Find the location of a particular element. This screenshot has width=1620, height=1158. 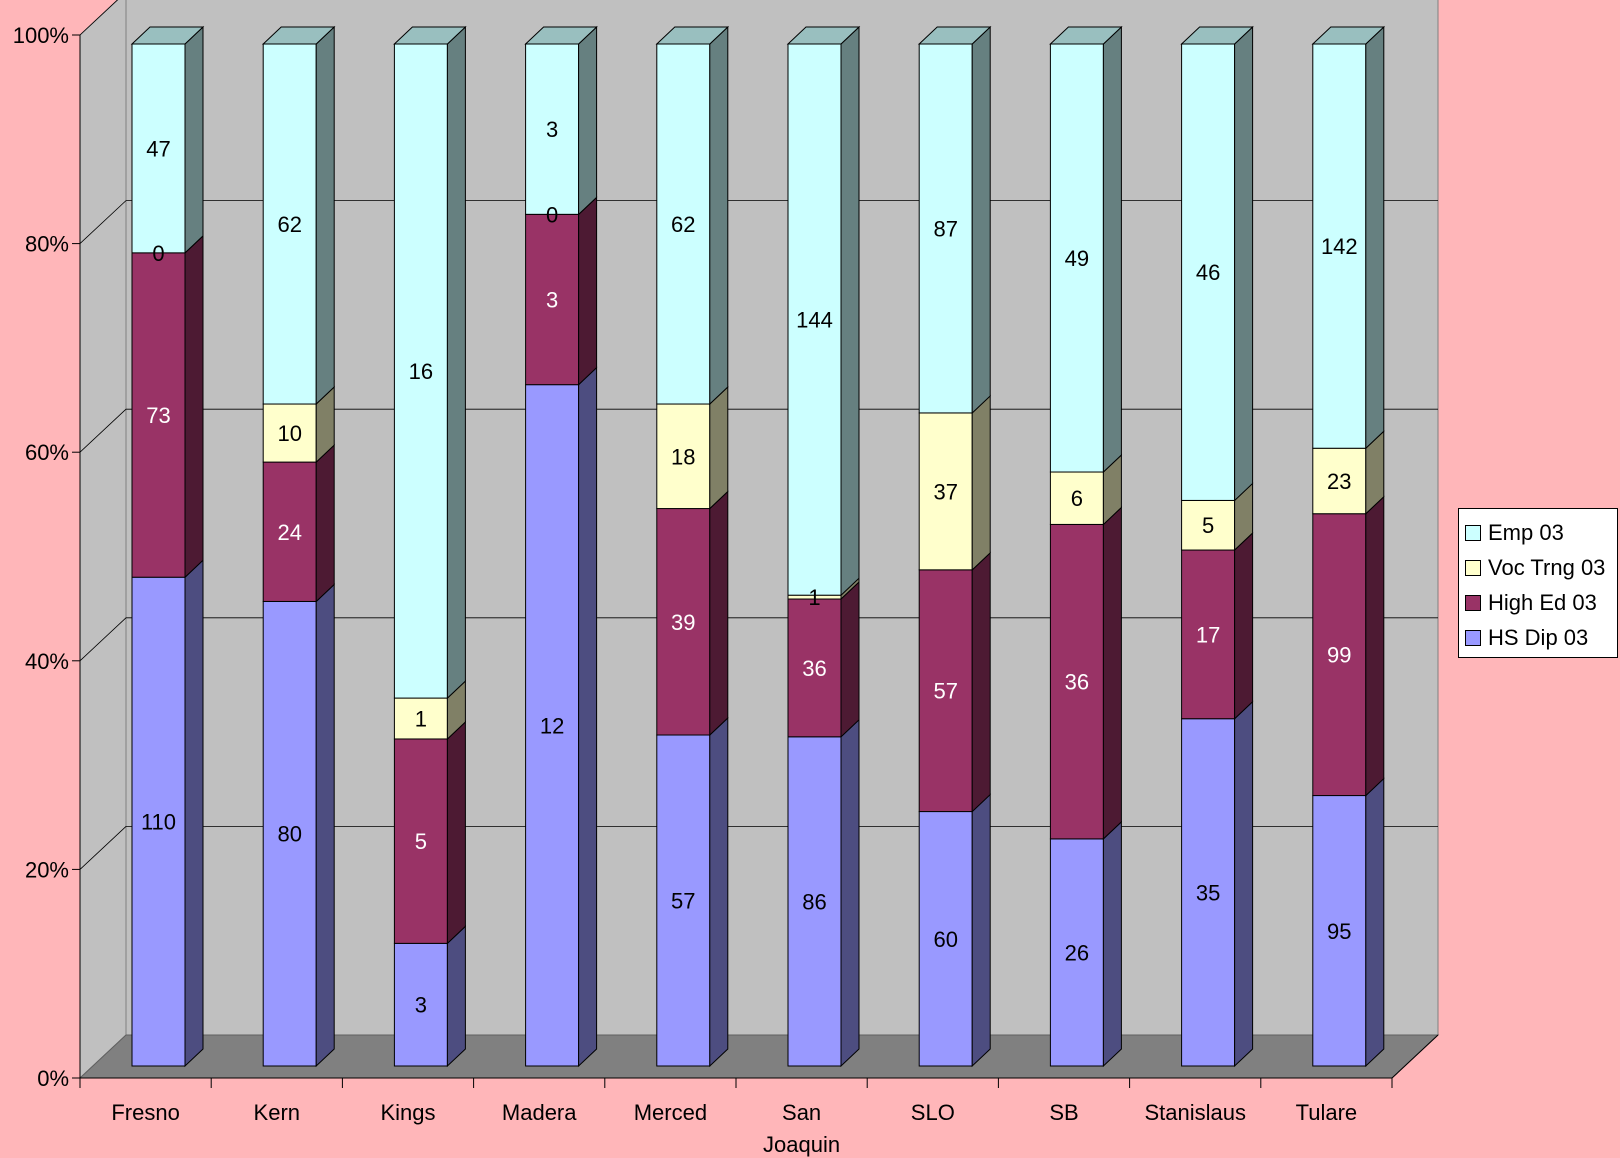

data-label: 46 is located at coordinates (1208, 272).